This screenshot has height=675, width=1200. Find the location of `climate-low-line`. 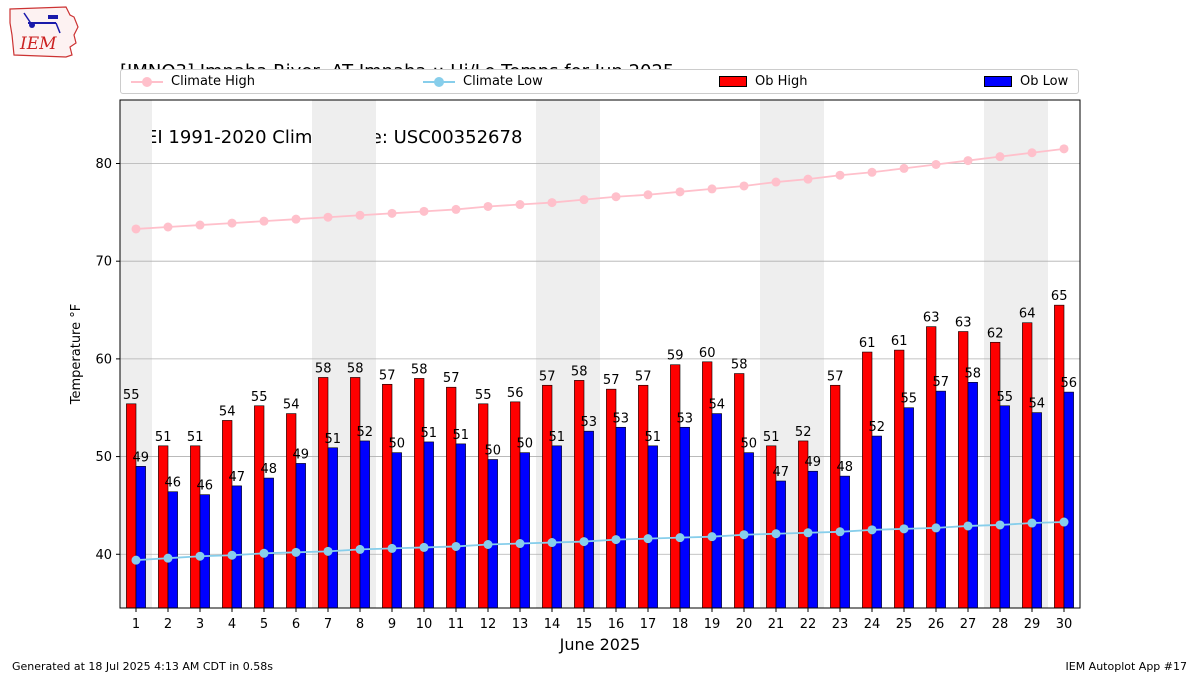

climate-low-line is located at coordinates (600, 541).